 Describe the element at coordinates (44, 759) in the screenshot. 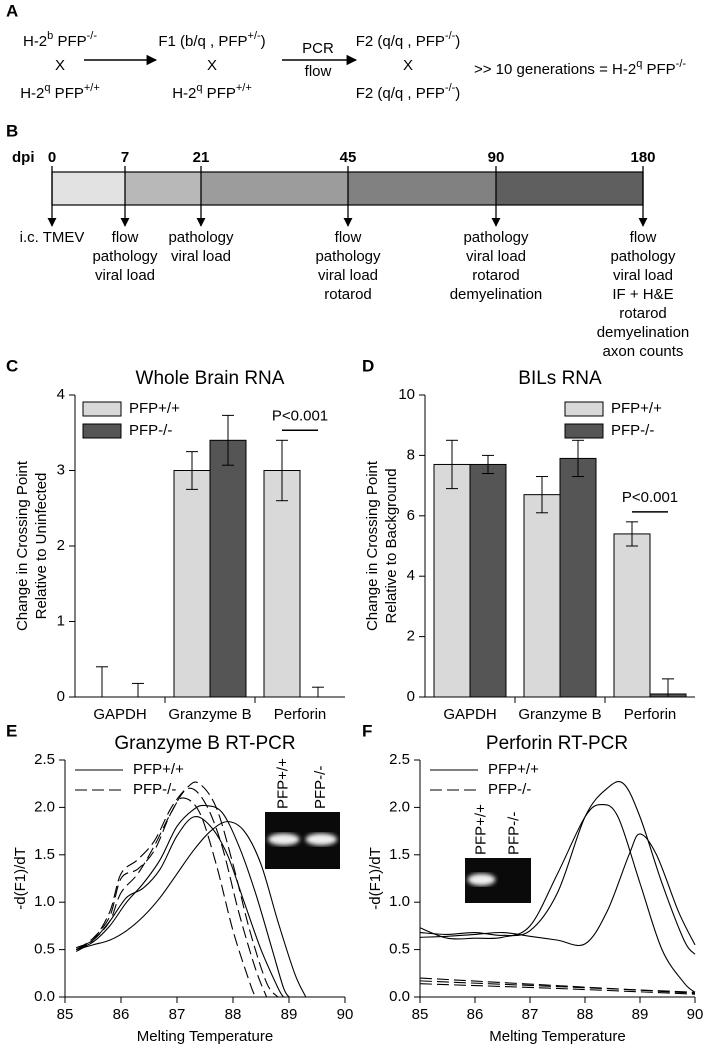

I see `y-tick-label: 2.5` at that location.